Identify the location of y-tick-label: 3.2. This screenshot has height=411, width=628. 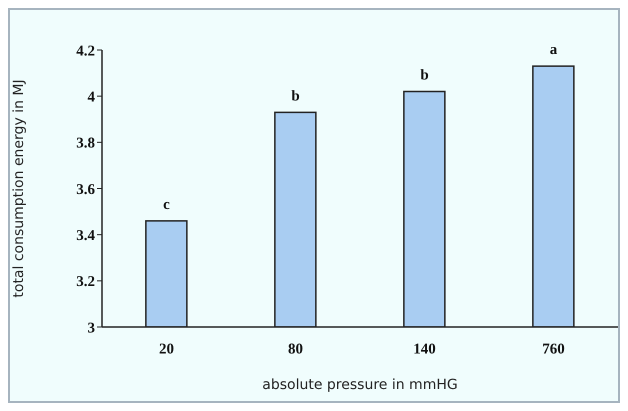
(85, 282).